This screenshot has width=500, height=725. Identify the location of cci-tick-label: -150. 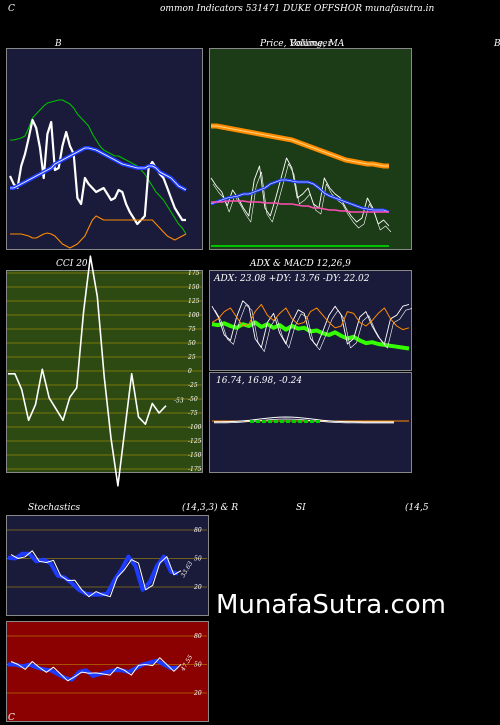
(195, 455).